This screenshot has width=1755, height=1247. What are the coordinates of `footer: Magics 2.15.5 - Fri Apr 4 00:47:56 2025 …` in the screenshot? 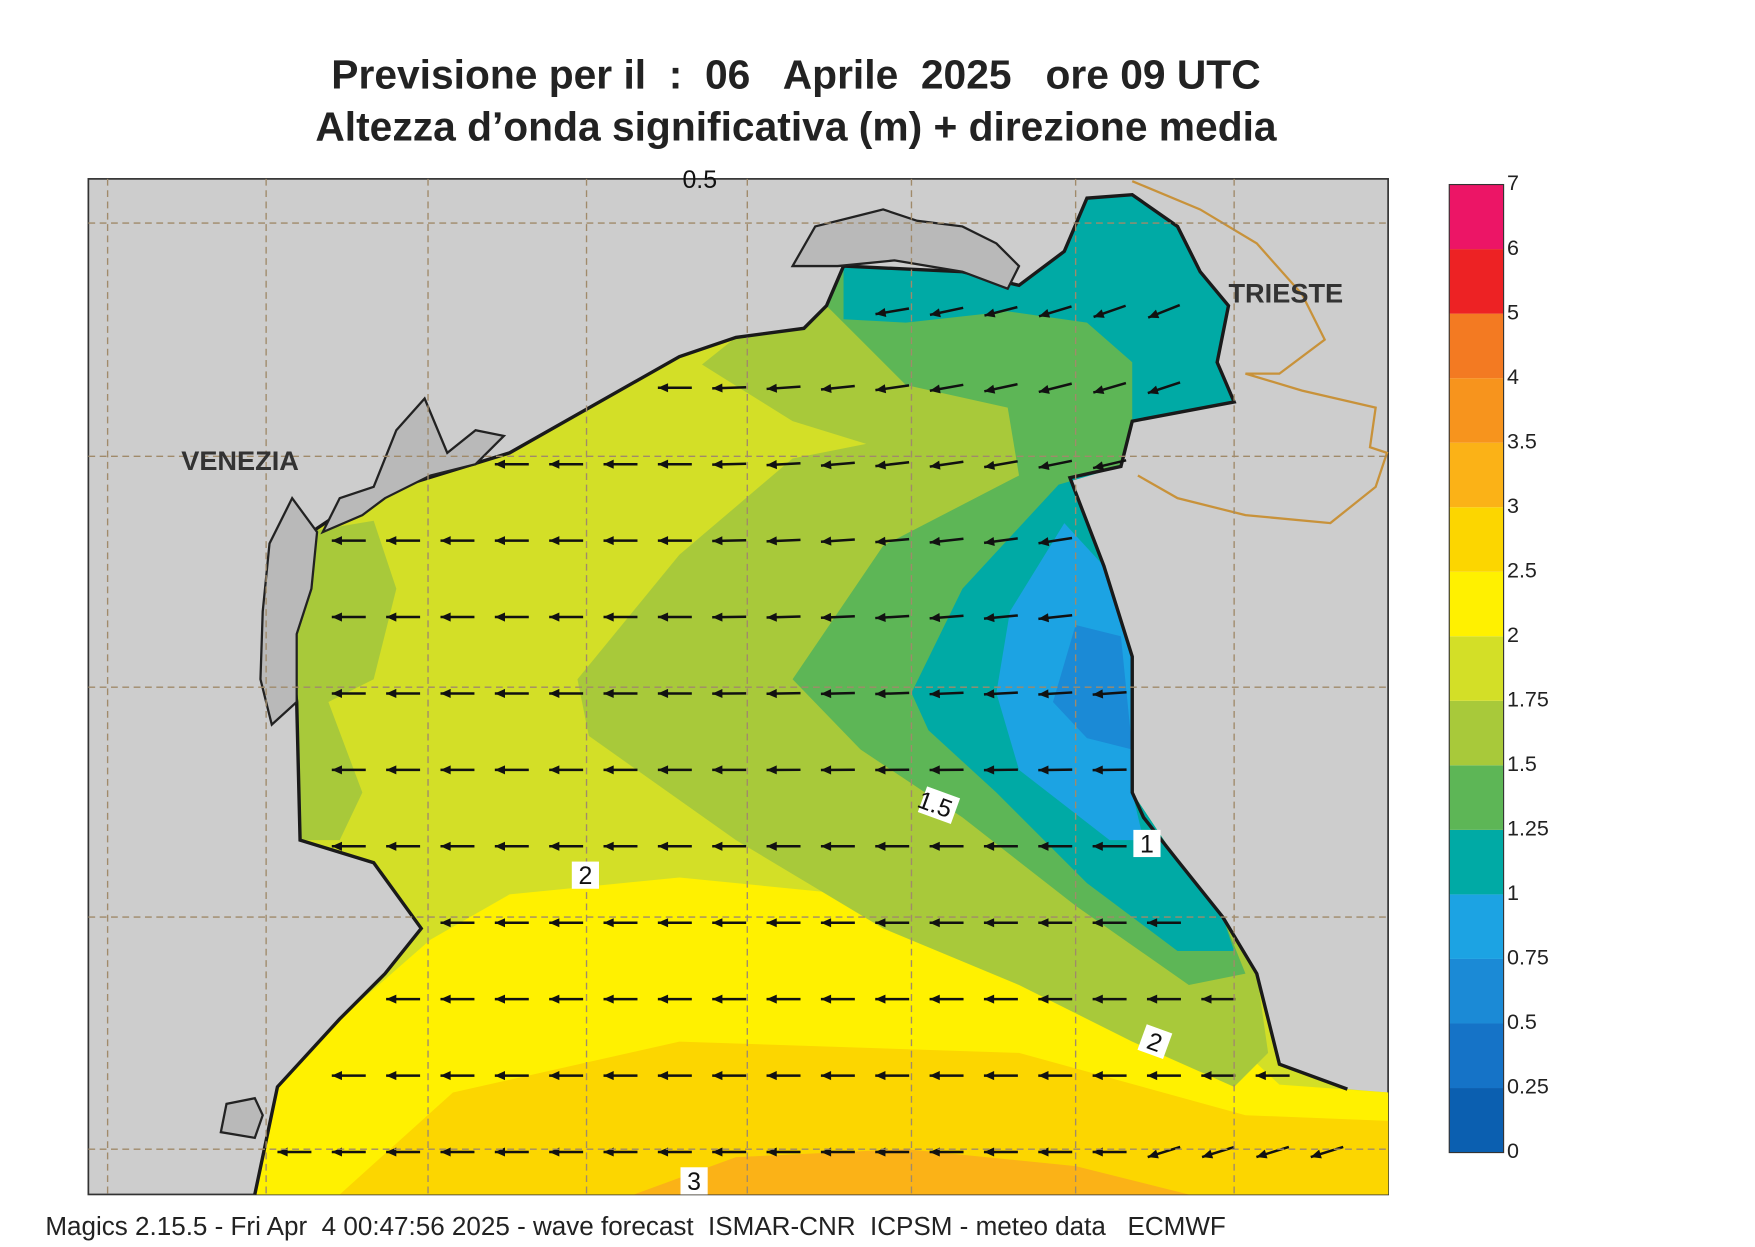 It's located at (635, 1226).